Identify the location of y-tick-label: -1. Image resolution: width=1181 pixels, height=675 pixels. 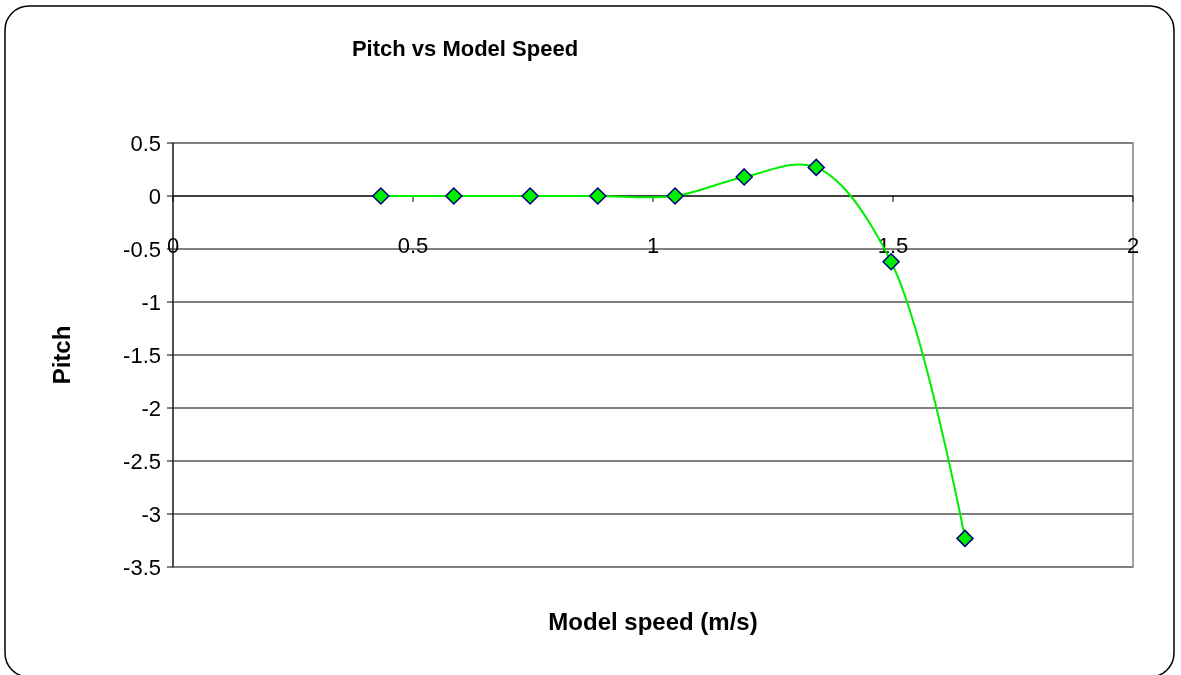
(151, 302).